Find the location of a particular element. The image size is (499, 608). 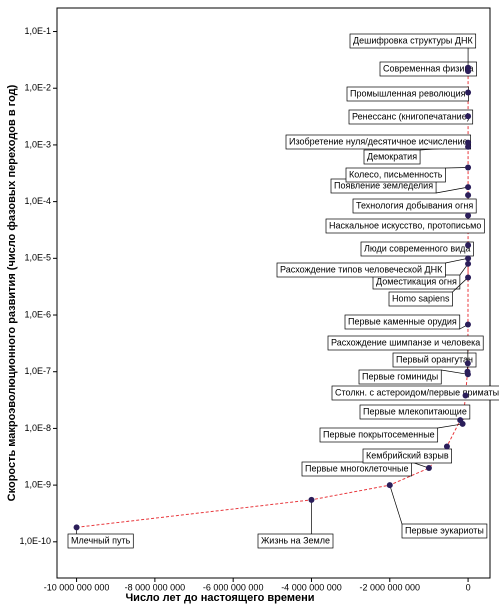

x-tick-label: -10 000 000 000 is located at coordinates (77, 587).